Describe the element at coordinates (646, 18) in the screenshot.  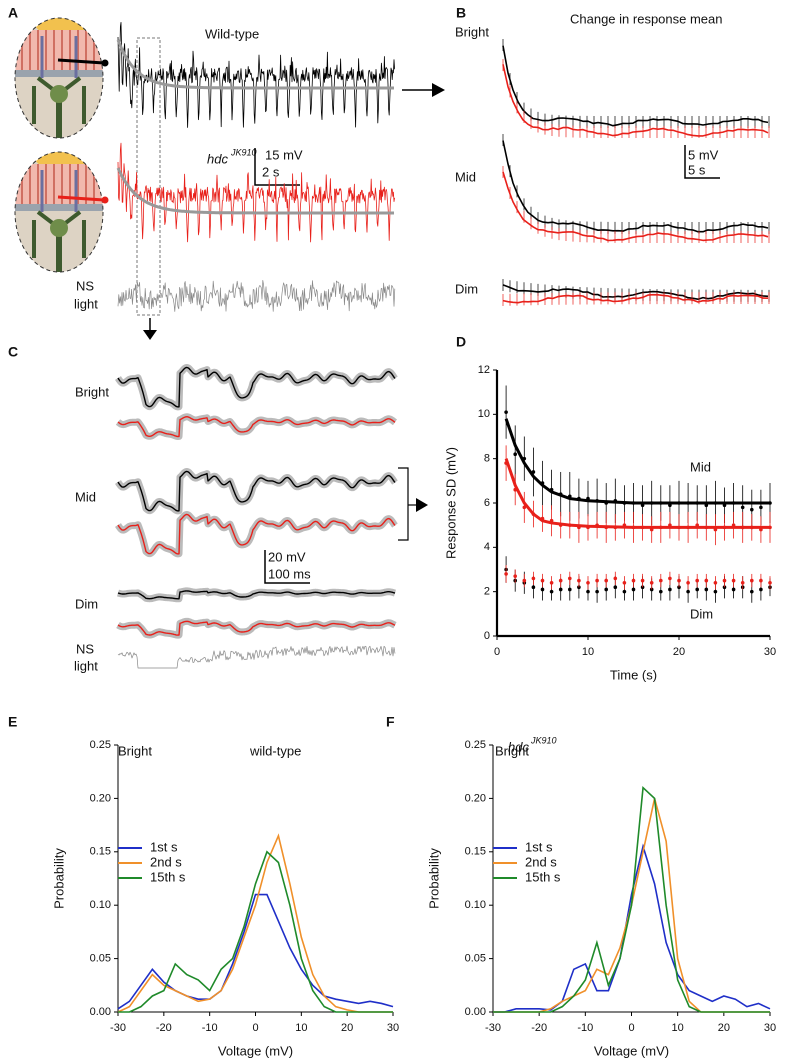
I see `panel-title: Change in response mean` at that location.